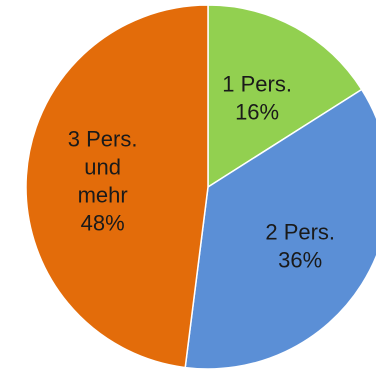 This screenshot has width=376, height=373. Describe the element at coordinates (300, 232) in the screenshot. I see `slice-category-label-2: 2 Pers.` at that location.